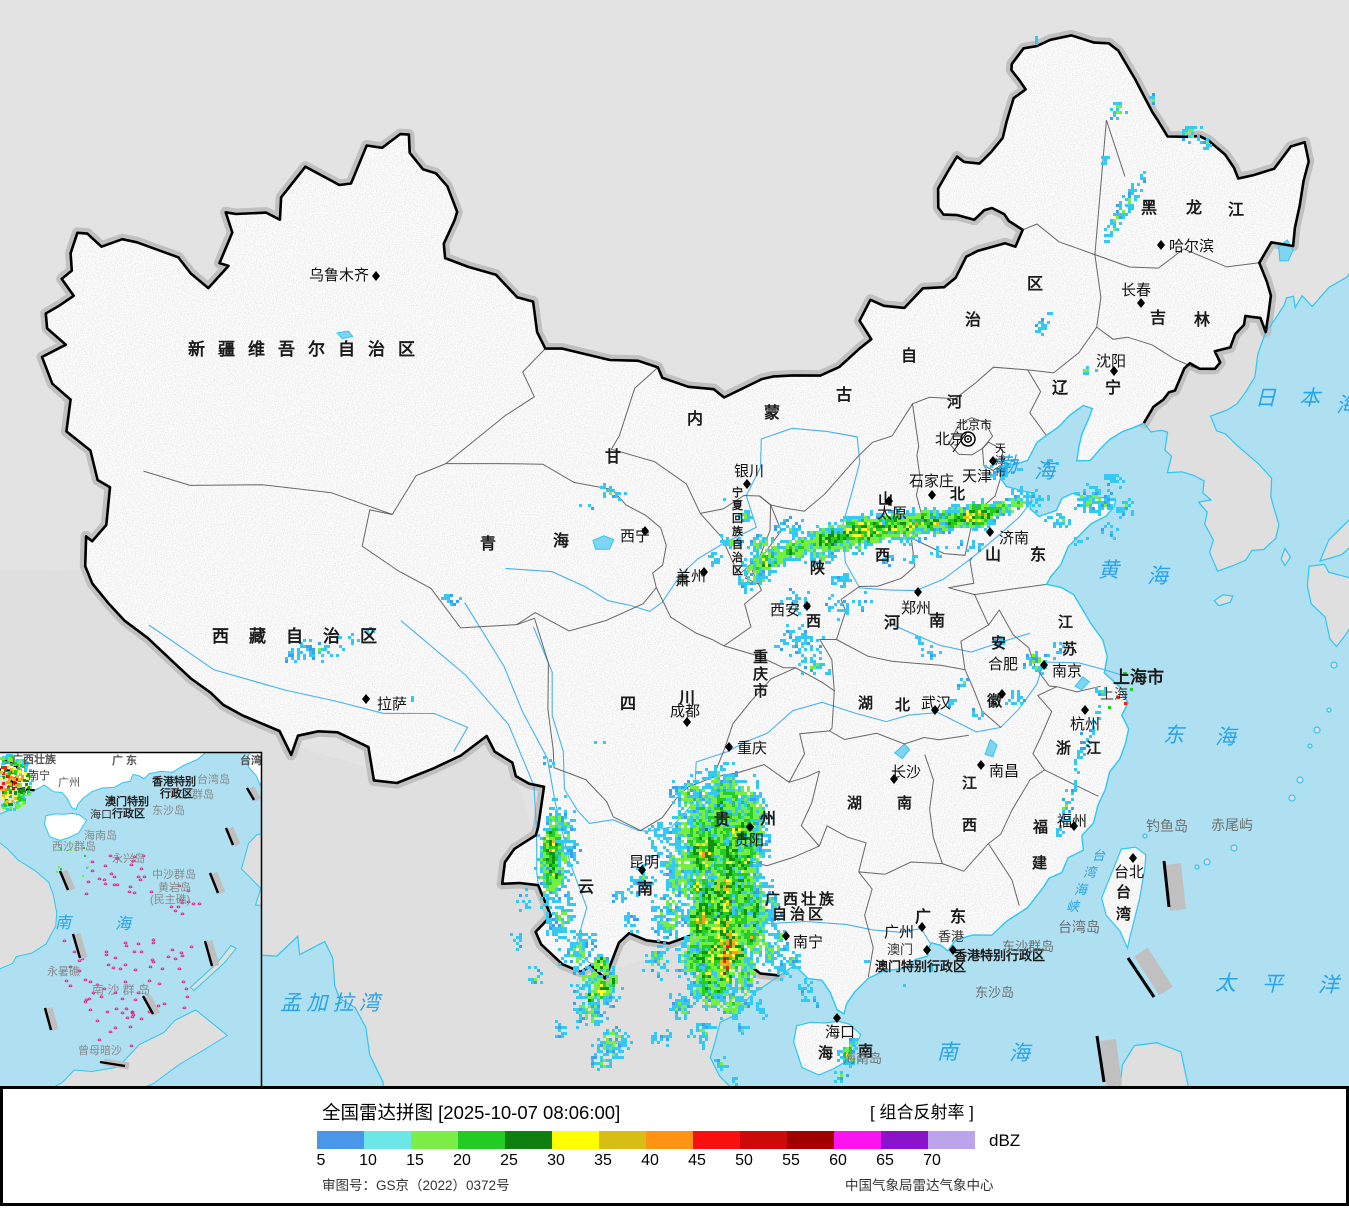 The height and width of the screenshot is (1208, 1349). Describe the element at coordinates (168, 810) in the screenshot. I see `svg-text: 东沙岛` at that location.